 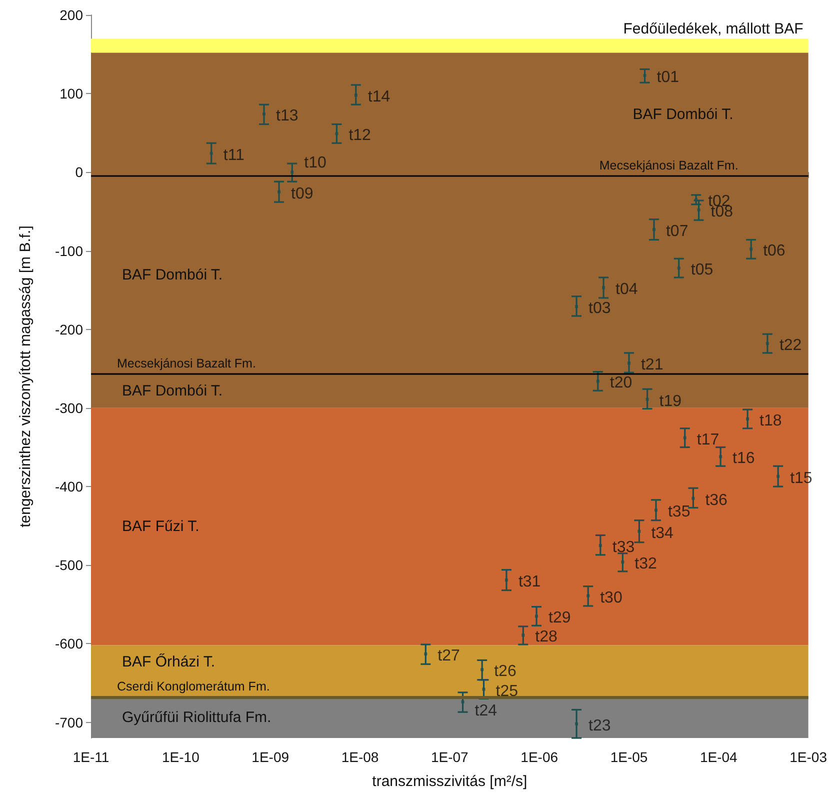 I want to click on x-tick-label: 1E-09, so click(x=271, y=757).